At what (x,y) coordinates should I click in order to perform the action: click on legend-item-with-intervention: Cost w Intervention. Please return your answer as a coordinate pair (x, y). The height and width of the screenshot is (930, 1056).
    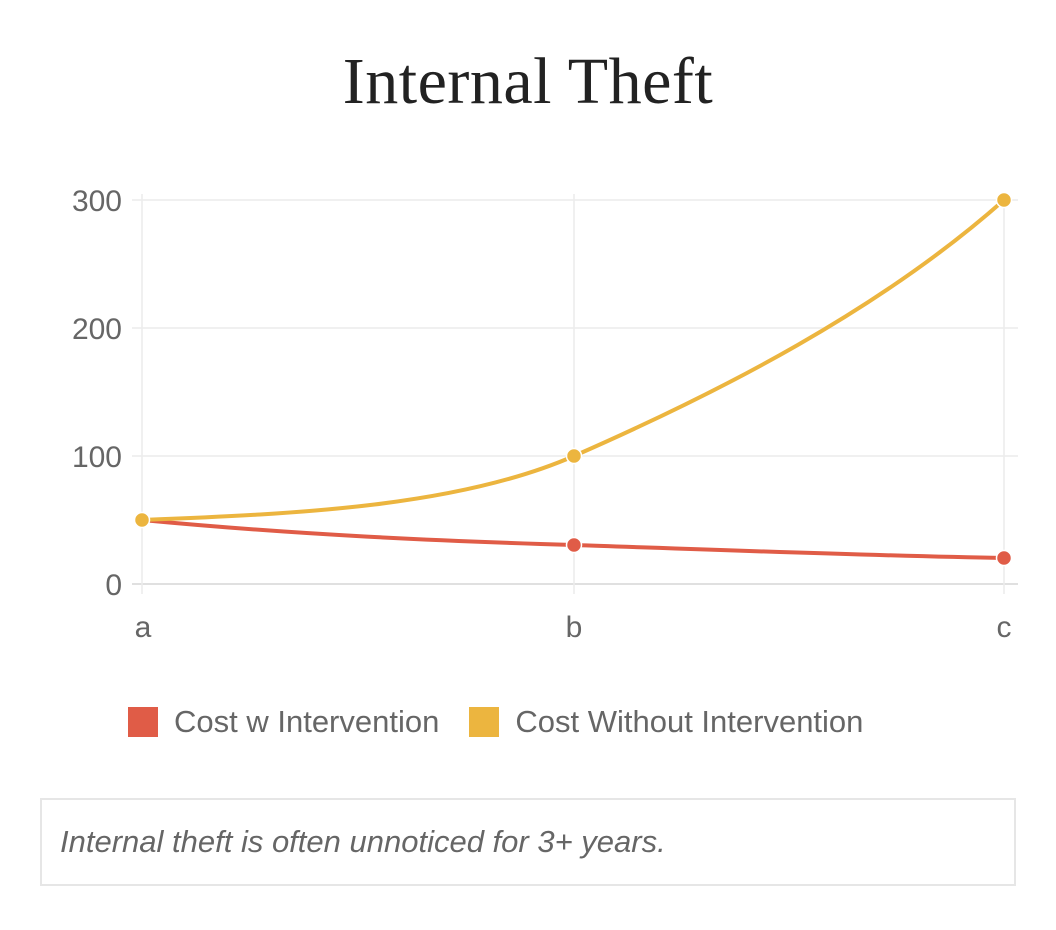
    Looking at the image, I should click on (283, 722).